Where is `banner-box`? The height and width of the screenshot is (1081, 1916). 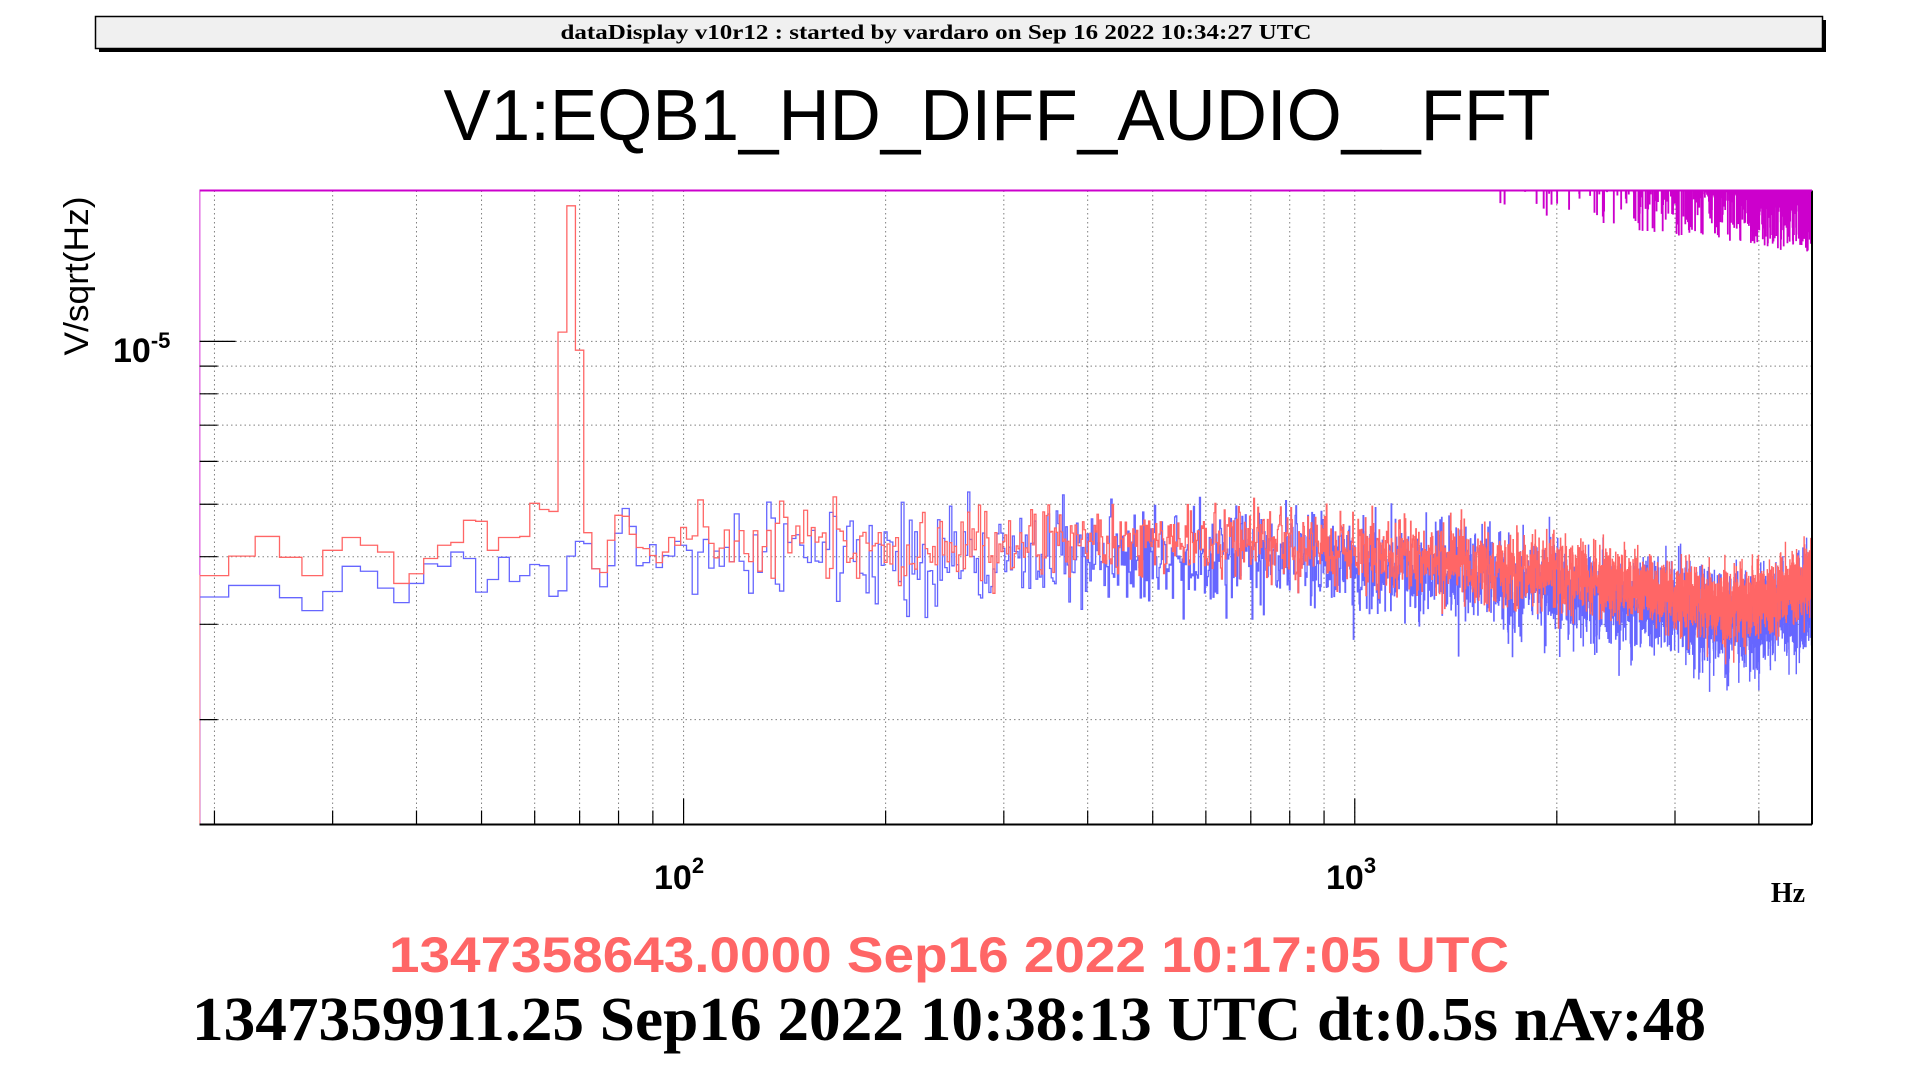 banner-box is located at coordinates (959, 32).